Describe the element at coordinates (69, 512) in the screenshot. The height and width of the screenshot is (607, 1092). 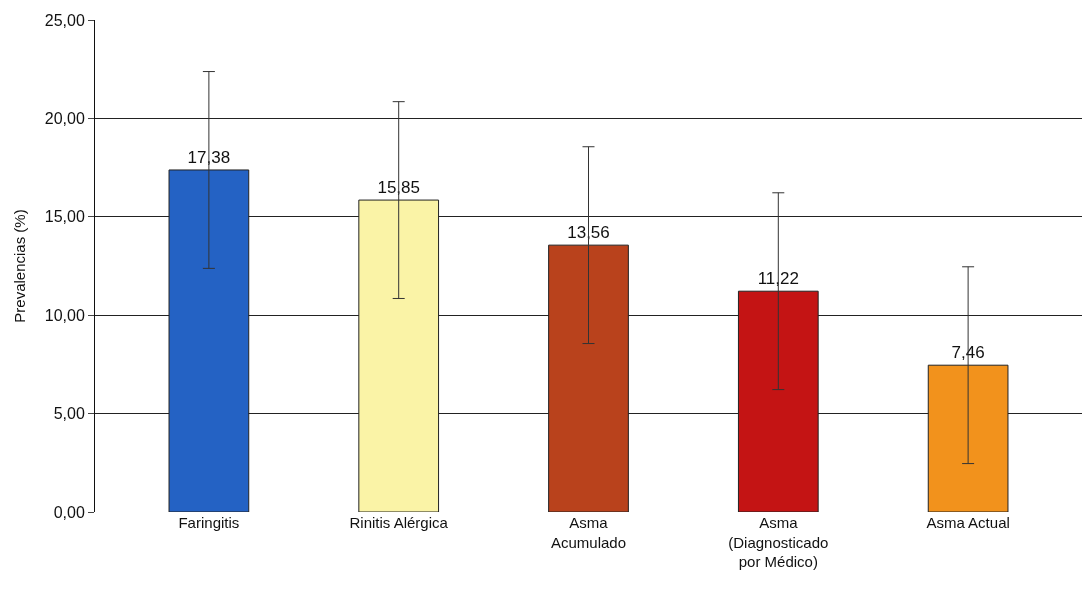
I see `y-tick-label: 0,00` at that location.